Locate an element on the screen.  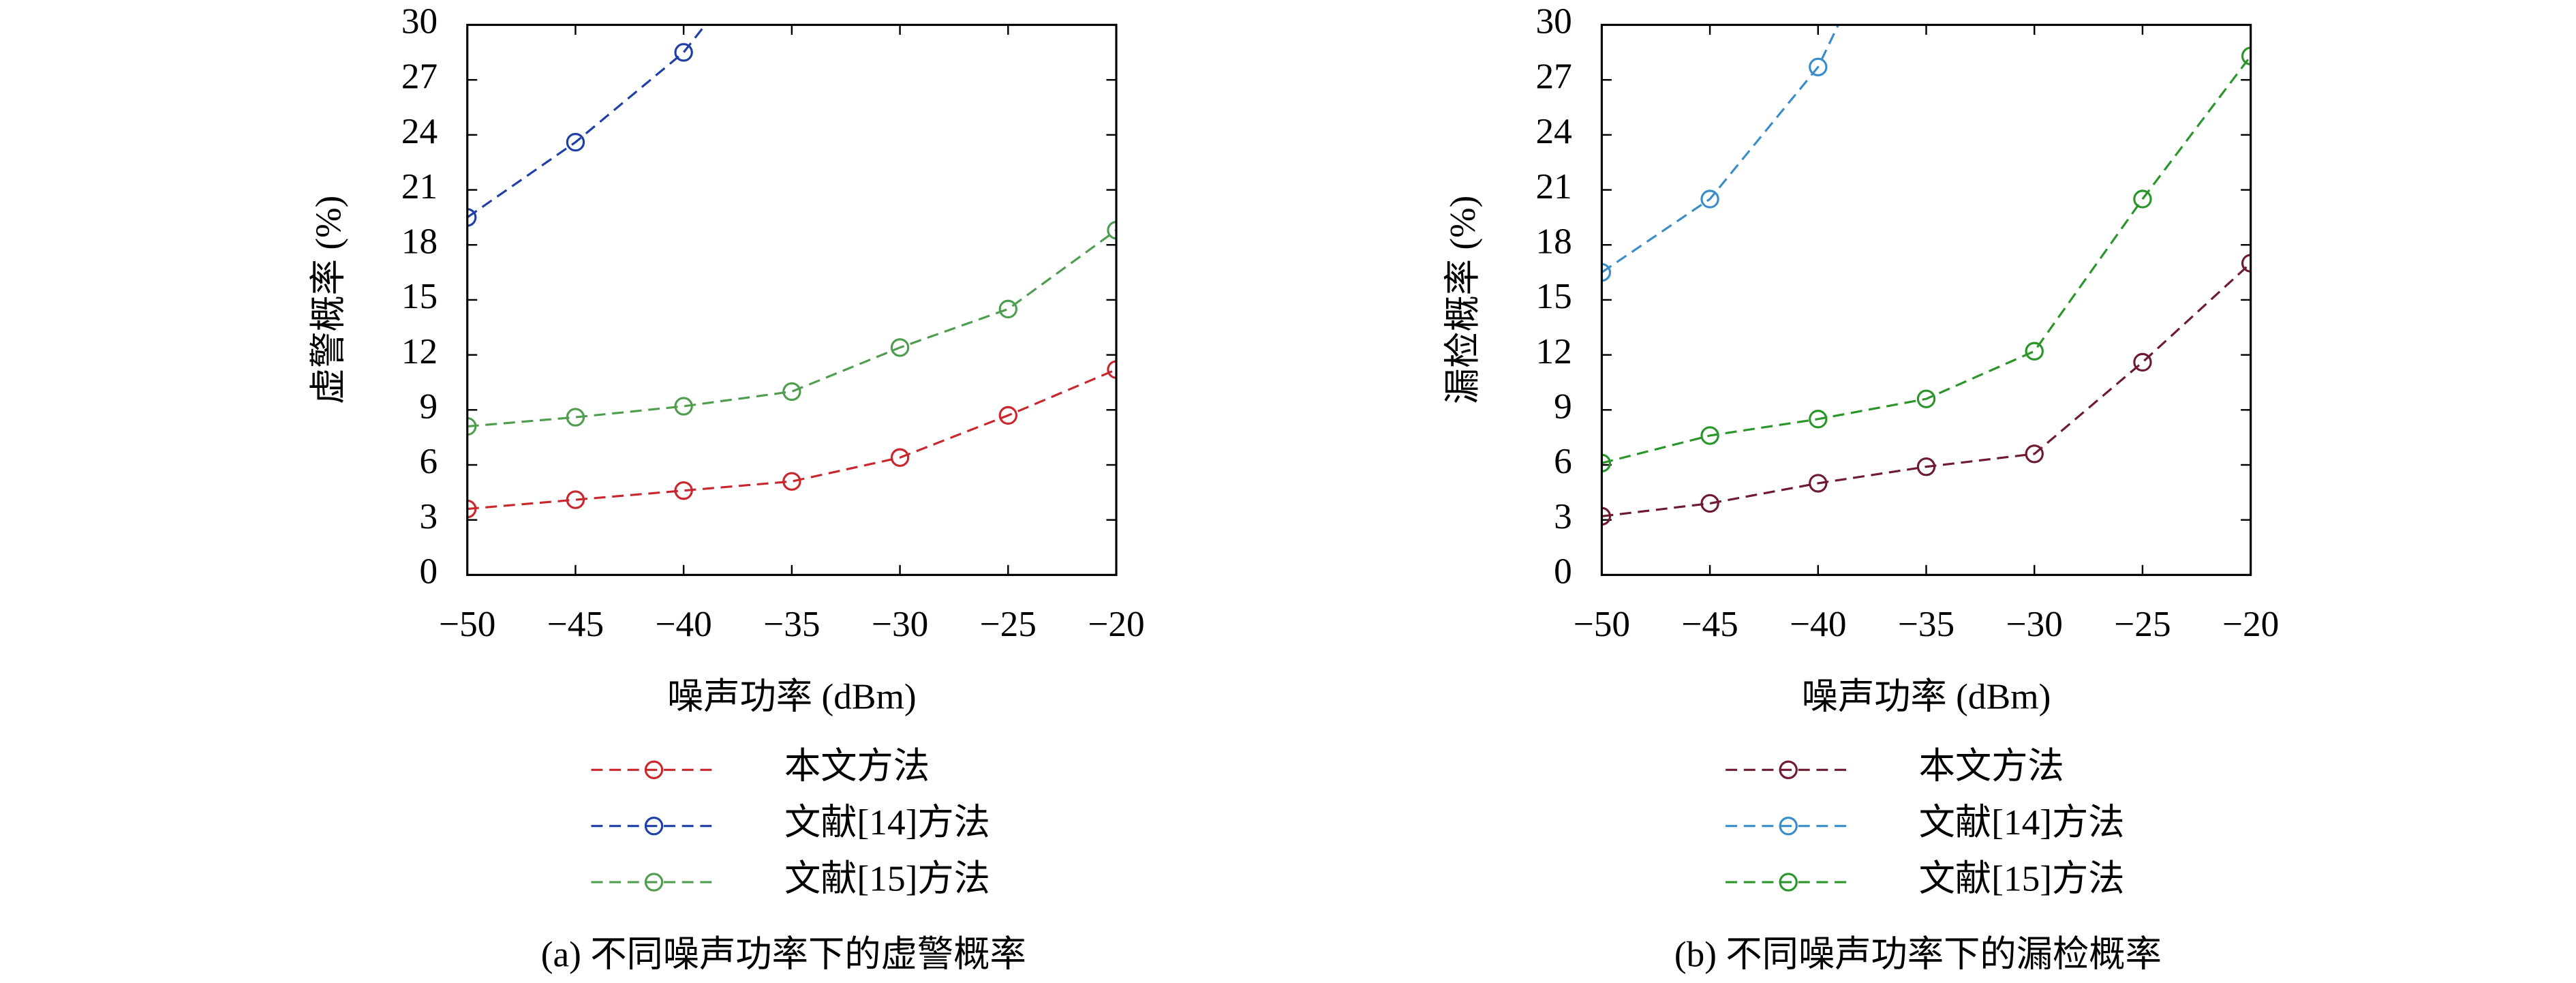
y-axis-label: 虚警概率 (%) is located at coordinates (328, 300).